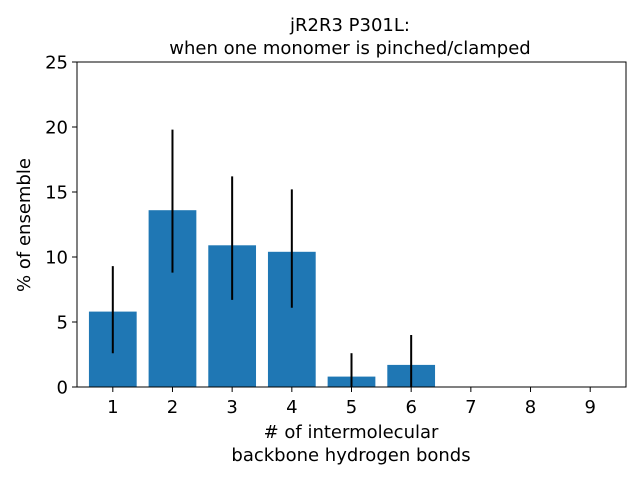 Image resolution: width=640 pixels, height=480 pixels. I want to click on y-tick-label-0: 0, so click(62, 388).